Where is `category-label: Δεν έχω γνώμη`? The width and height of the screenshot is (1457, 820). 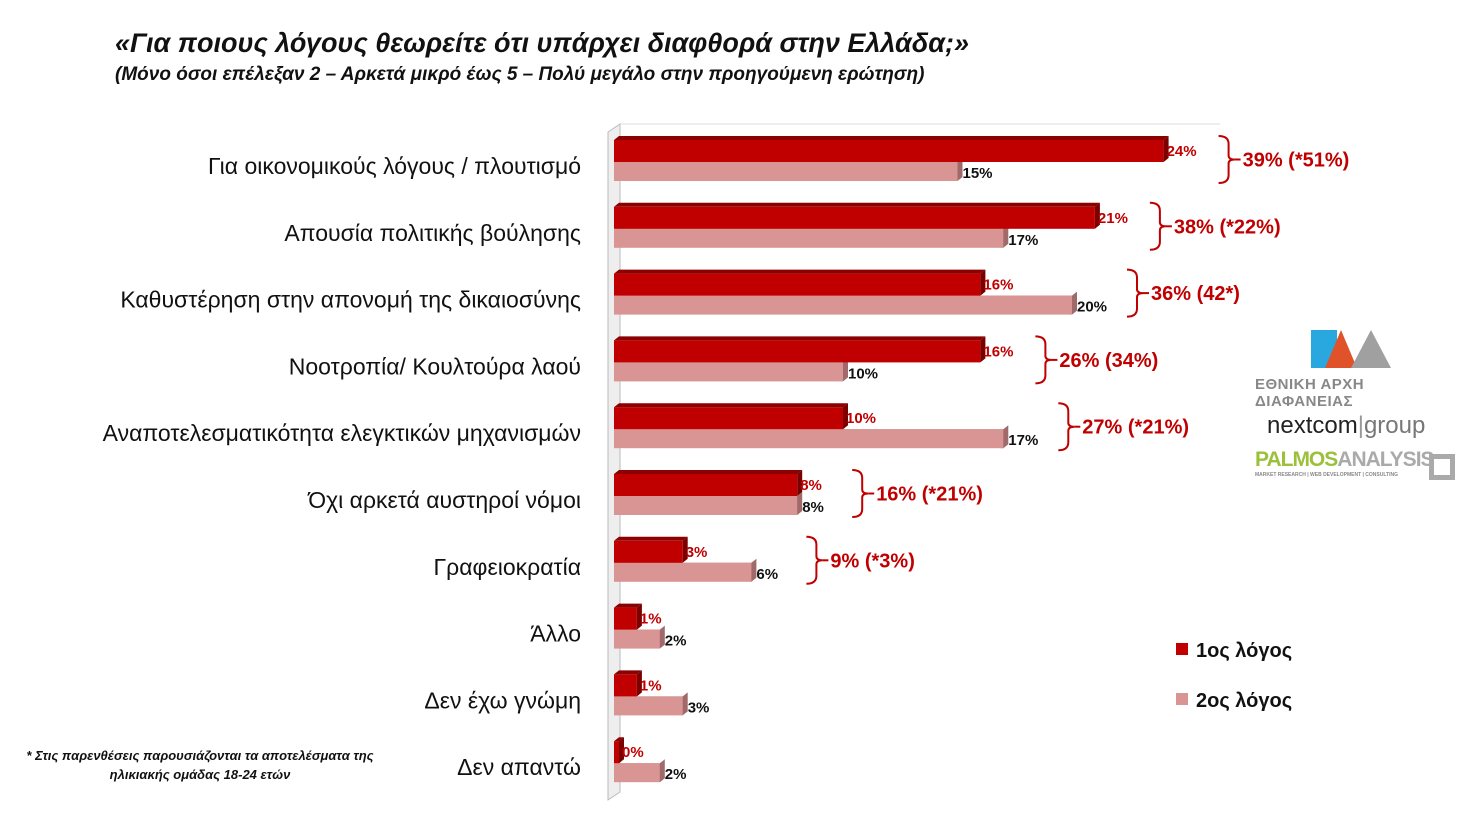 category-label: Δεν έχω γνώμη is located at coordinates (502, 700).